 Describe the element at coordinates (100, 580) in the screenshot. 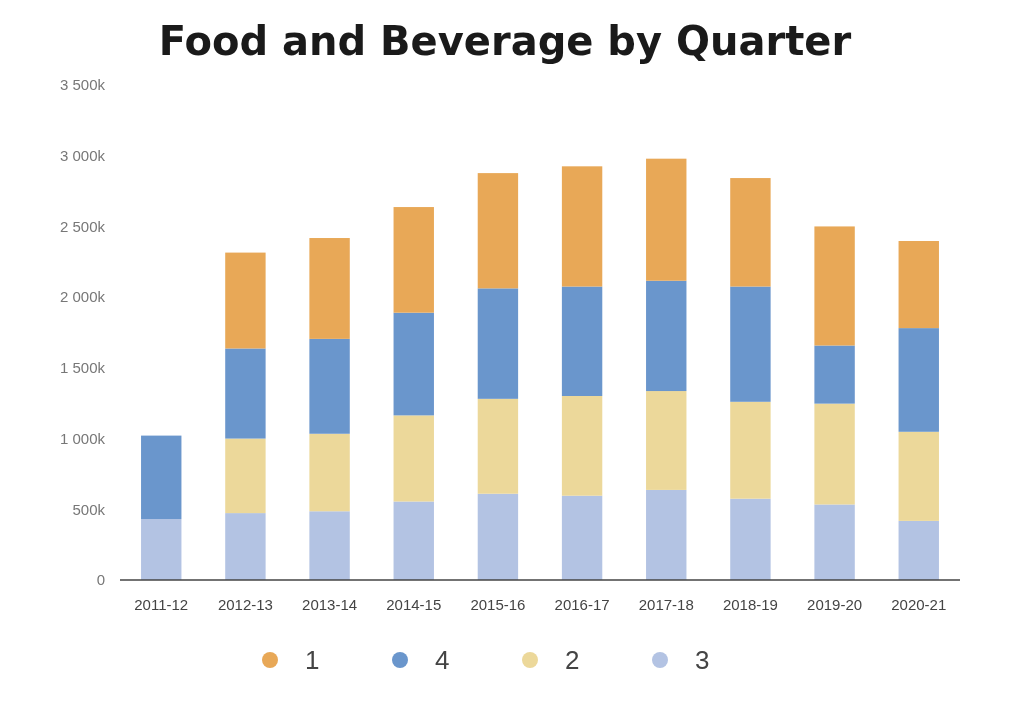

I see `y-tick-label: 0` at that location.